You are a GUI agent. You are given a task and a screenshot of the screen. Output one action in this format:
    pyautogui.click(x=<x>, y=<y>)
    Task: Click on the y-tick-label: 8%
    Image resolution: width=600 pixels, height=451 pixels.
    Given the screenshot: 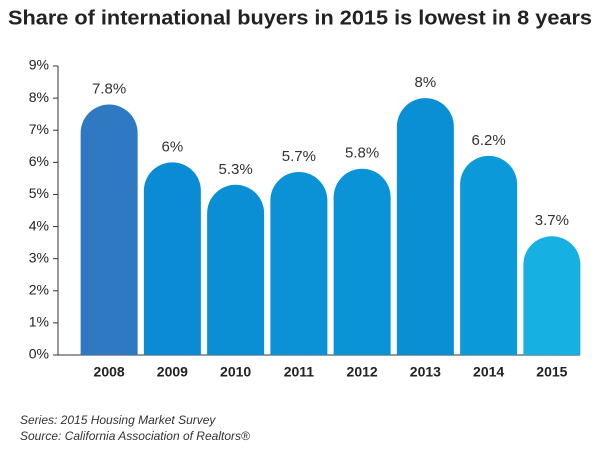 What is the action you would take?
    pyautogui.click(x=39, y=97)
    